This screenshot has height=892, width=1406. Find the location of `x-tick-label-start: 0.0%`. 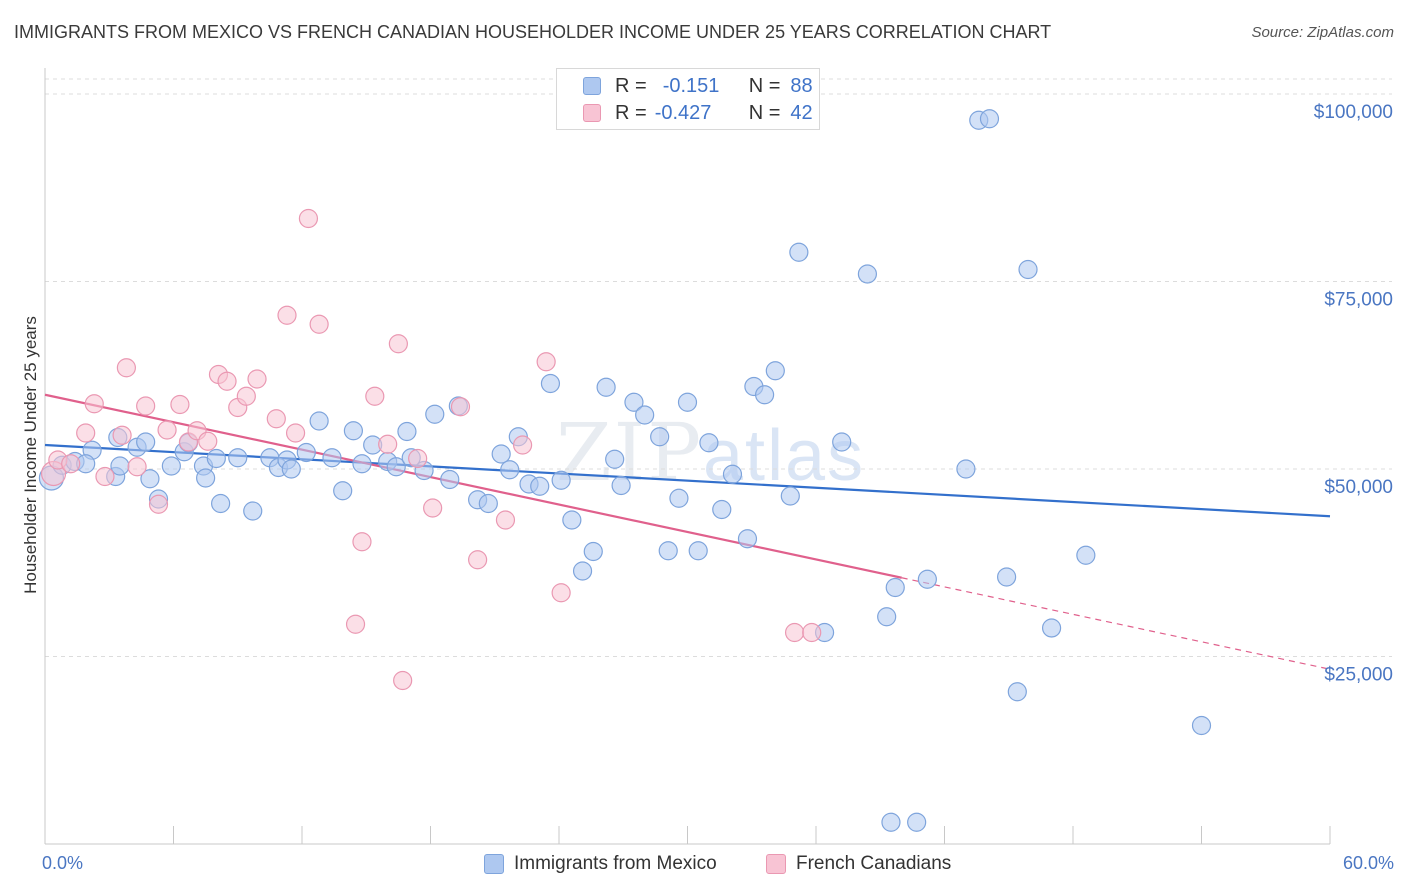

x-tick-label-start: 0.0% is located at coordinates (62, 863).